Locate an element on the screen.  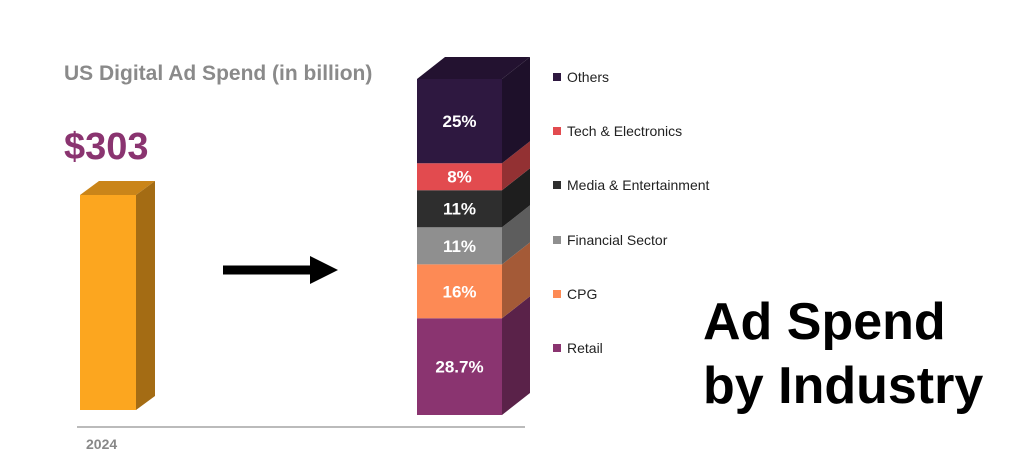
chart-title: US Digital Ad Spend (in billion) is located at coordinates (218, 73).